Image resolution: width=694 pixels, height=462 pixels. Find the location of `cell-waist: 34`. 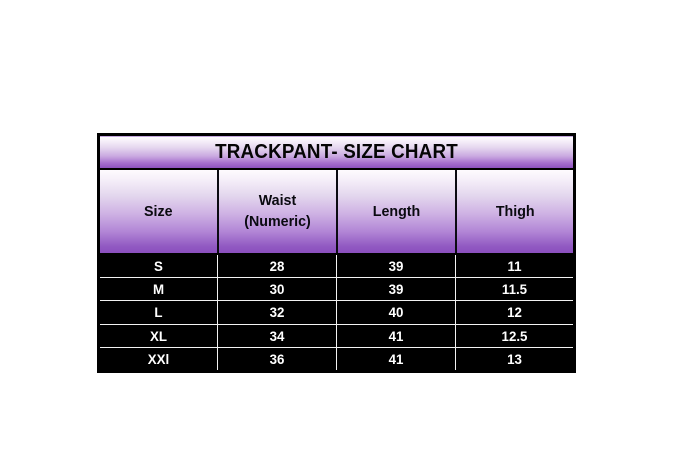

cell-waist: 34 is located at coordinates (277, 336).